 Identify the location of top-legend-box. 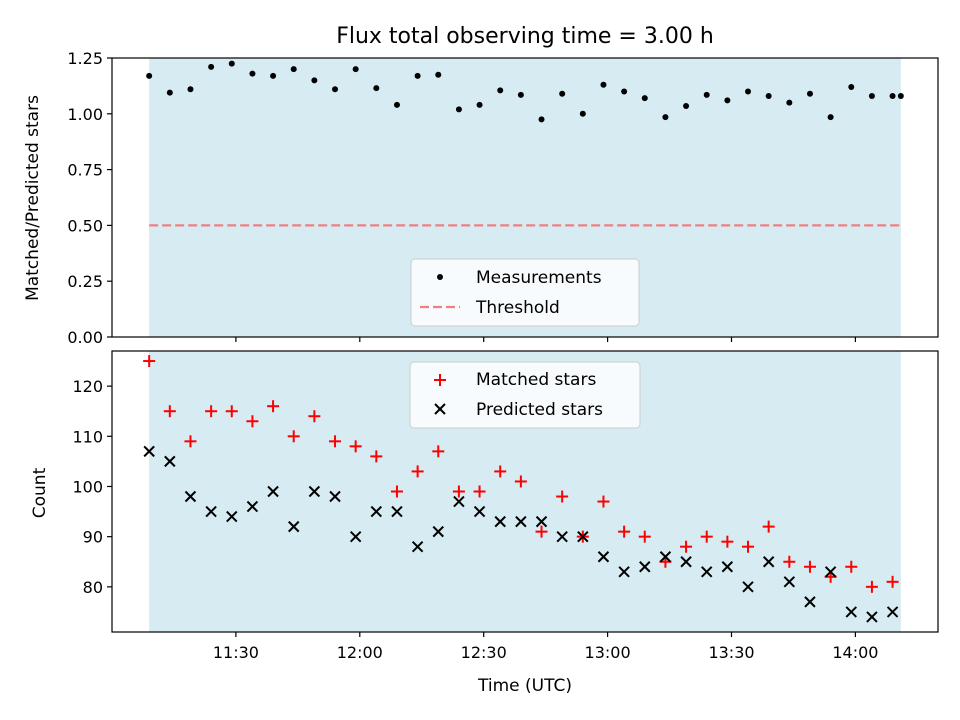
(525, 292).